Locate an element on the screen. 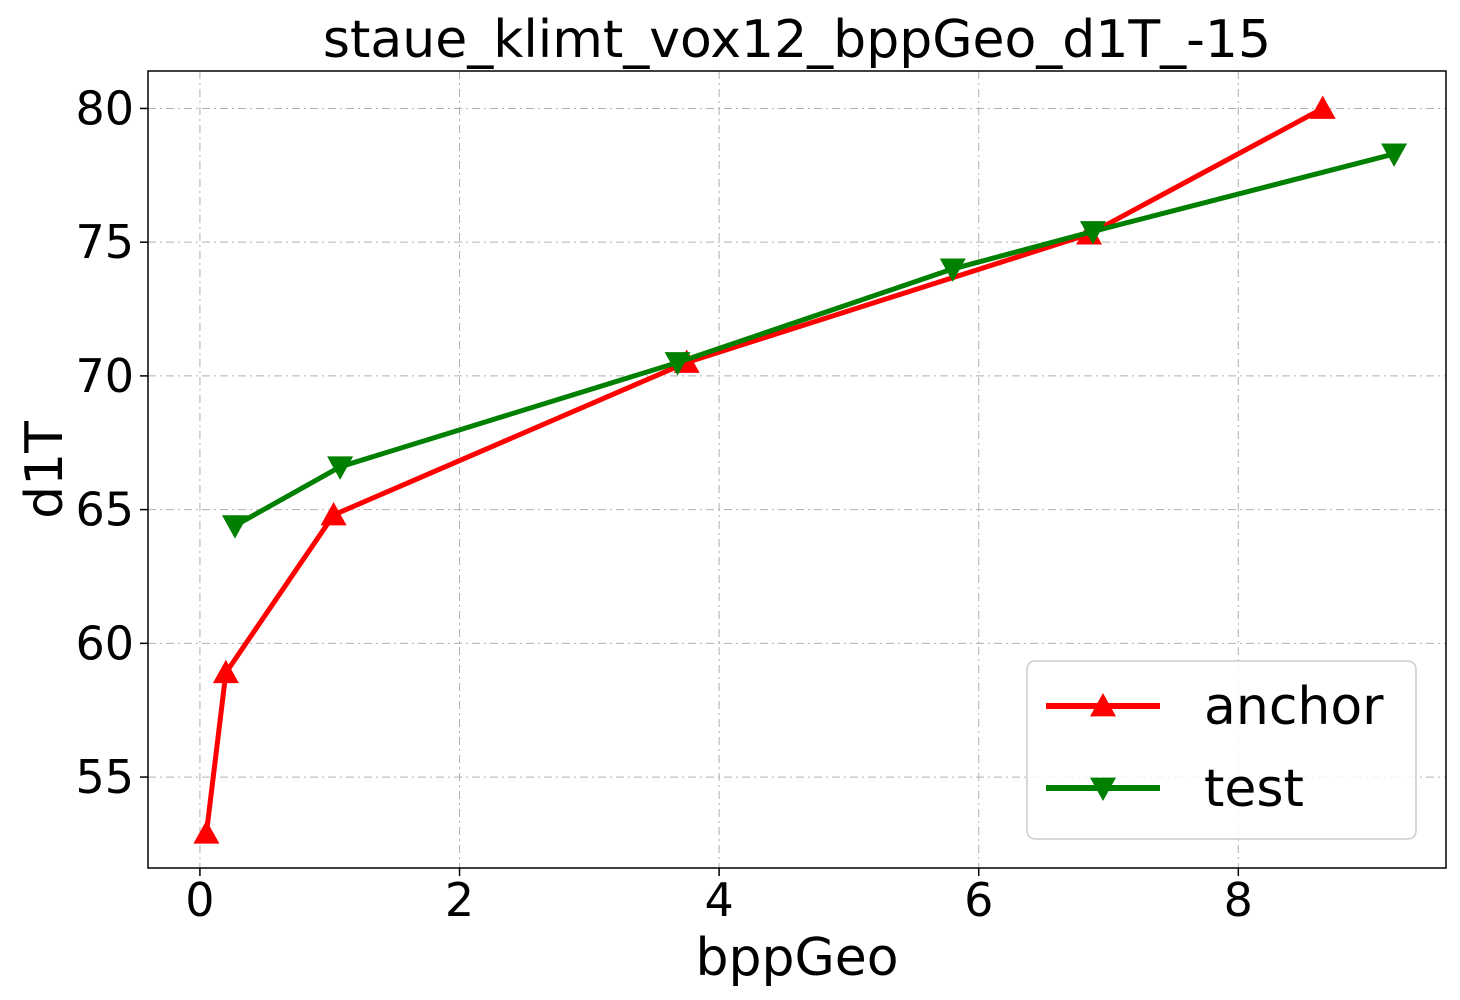 This screenshot has height=1000, width=1460. x-axis-label: bppGeo is located at coordinates (796, 958).